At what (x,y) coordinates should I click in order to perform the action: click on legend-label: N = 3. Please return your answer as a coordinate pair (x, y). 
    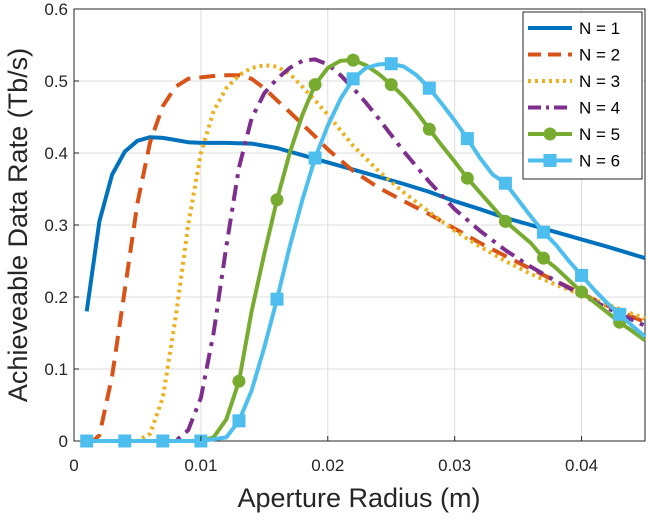
    Looking at the image, I should click on (599, 81).